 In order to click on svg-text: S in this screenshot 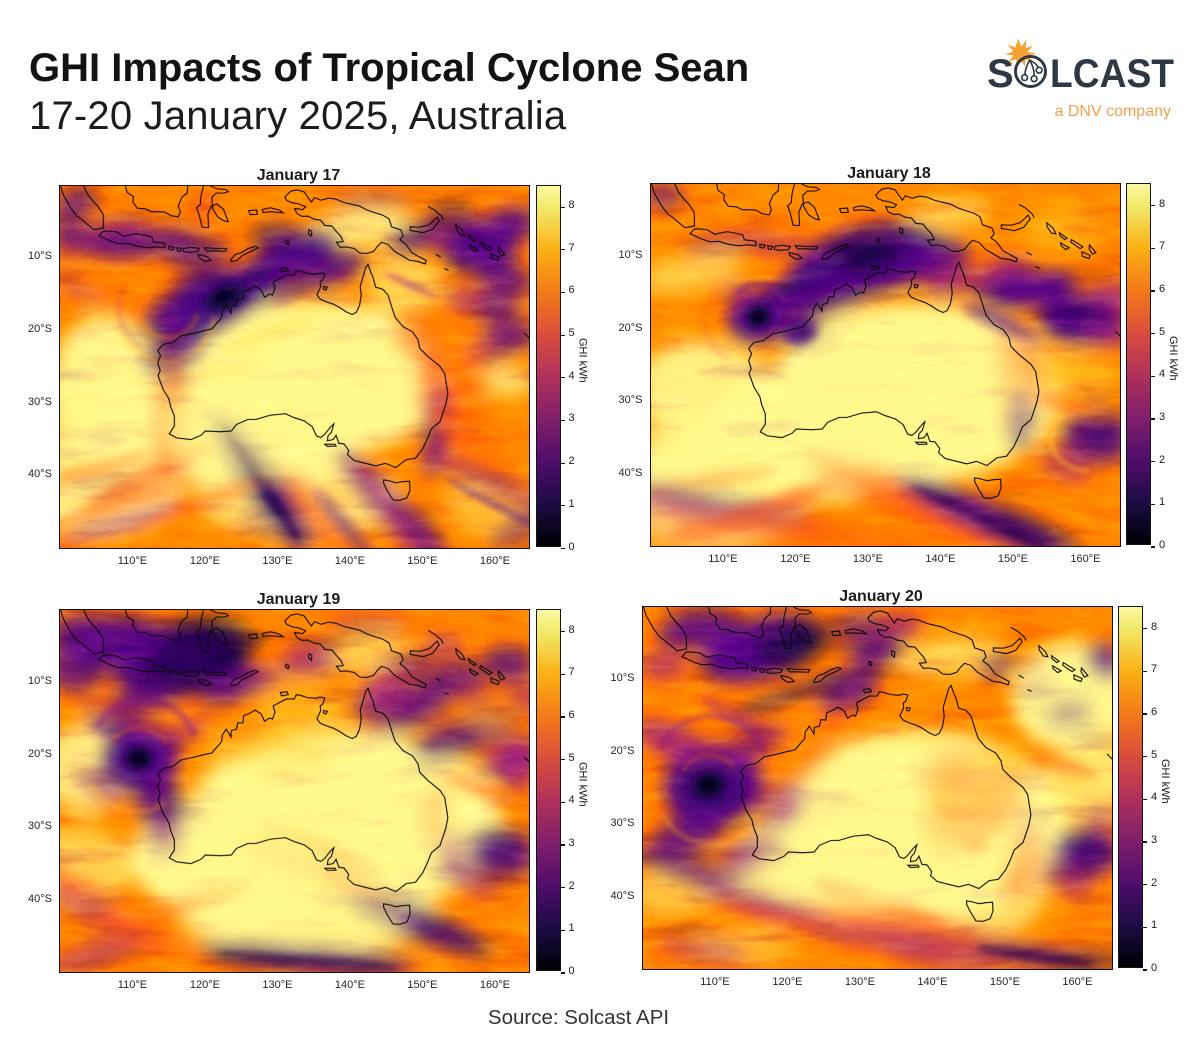, I will do `click(1000, 74)`.